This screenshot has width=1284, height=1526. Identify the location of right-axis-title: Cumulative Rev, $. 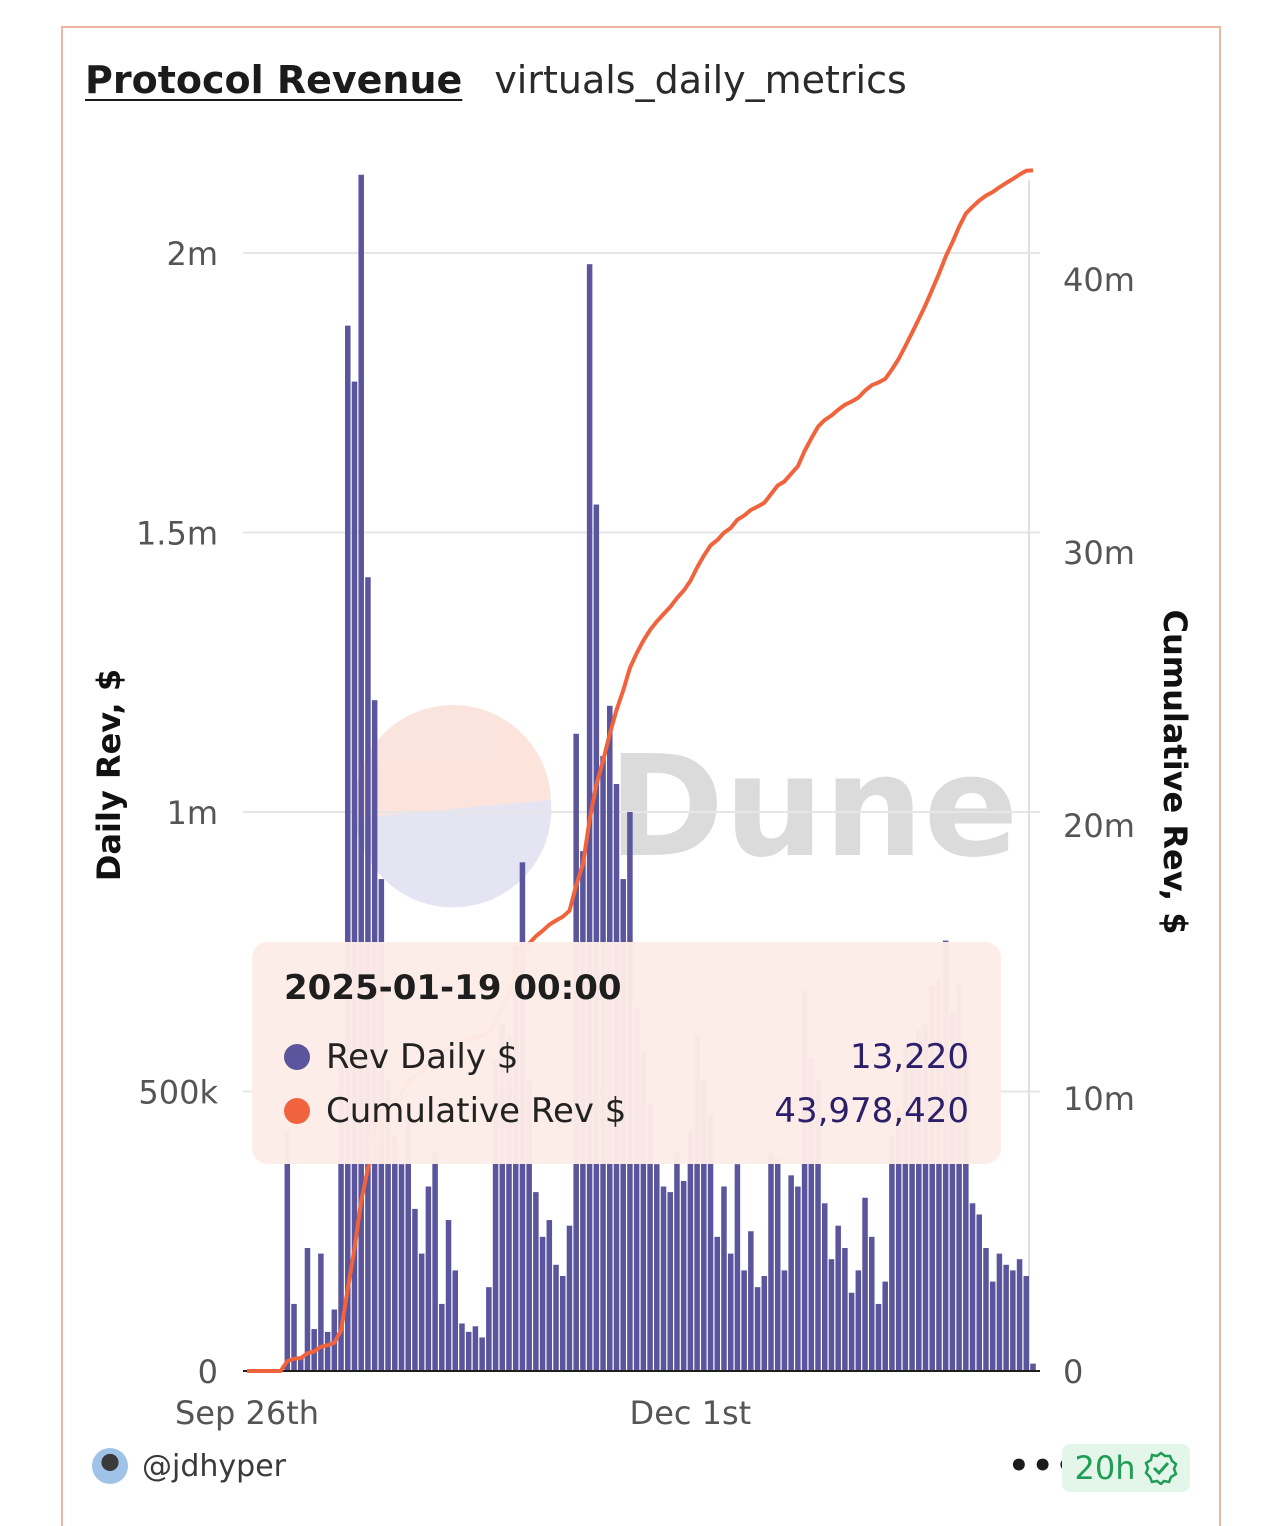
(1175, 771).